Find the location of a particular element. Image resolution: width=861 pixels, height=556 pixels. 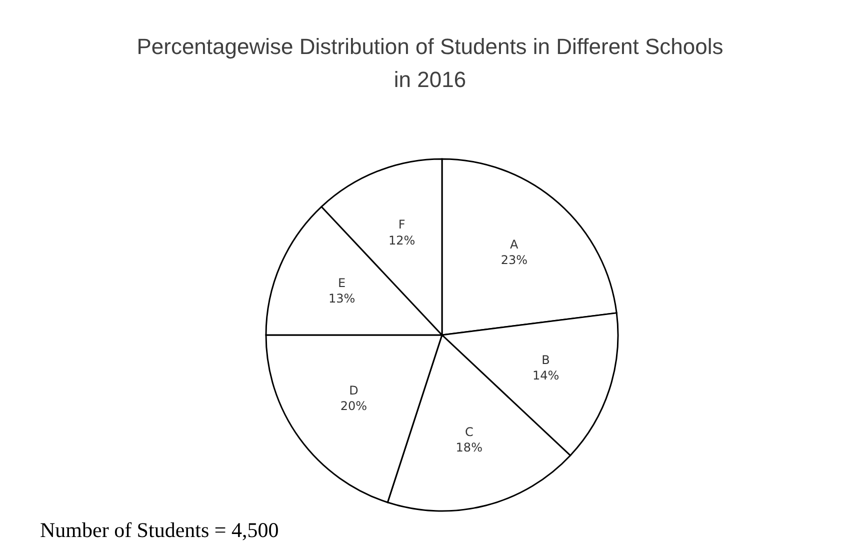

data-label: 13% is located at coordinates (342, 298).